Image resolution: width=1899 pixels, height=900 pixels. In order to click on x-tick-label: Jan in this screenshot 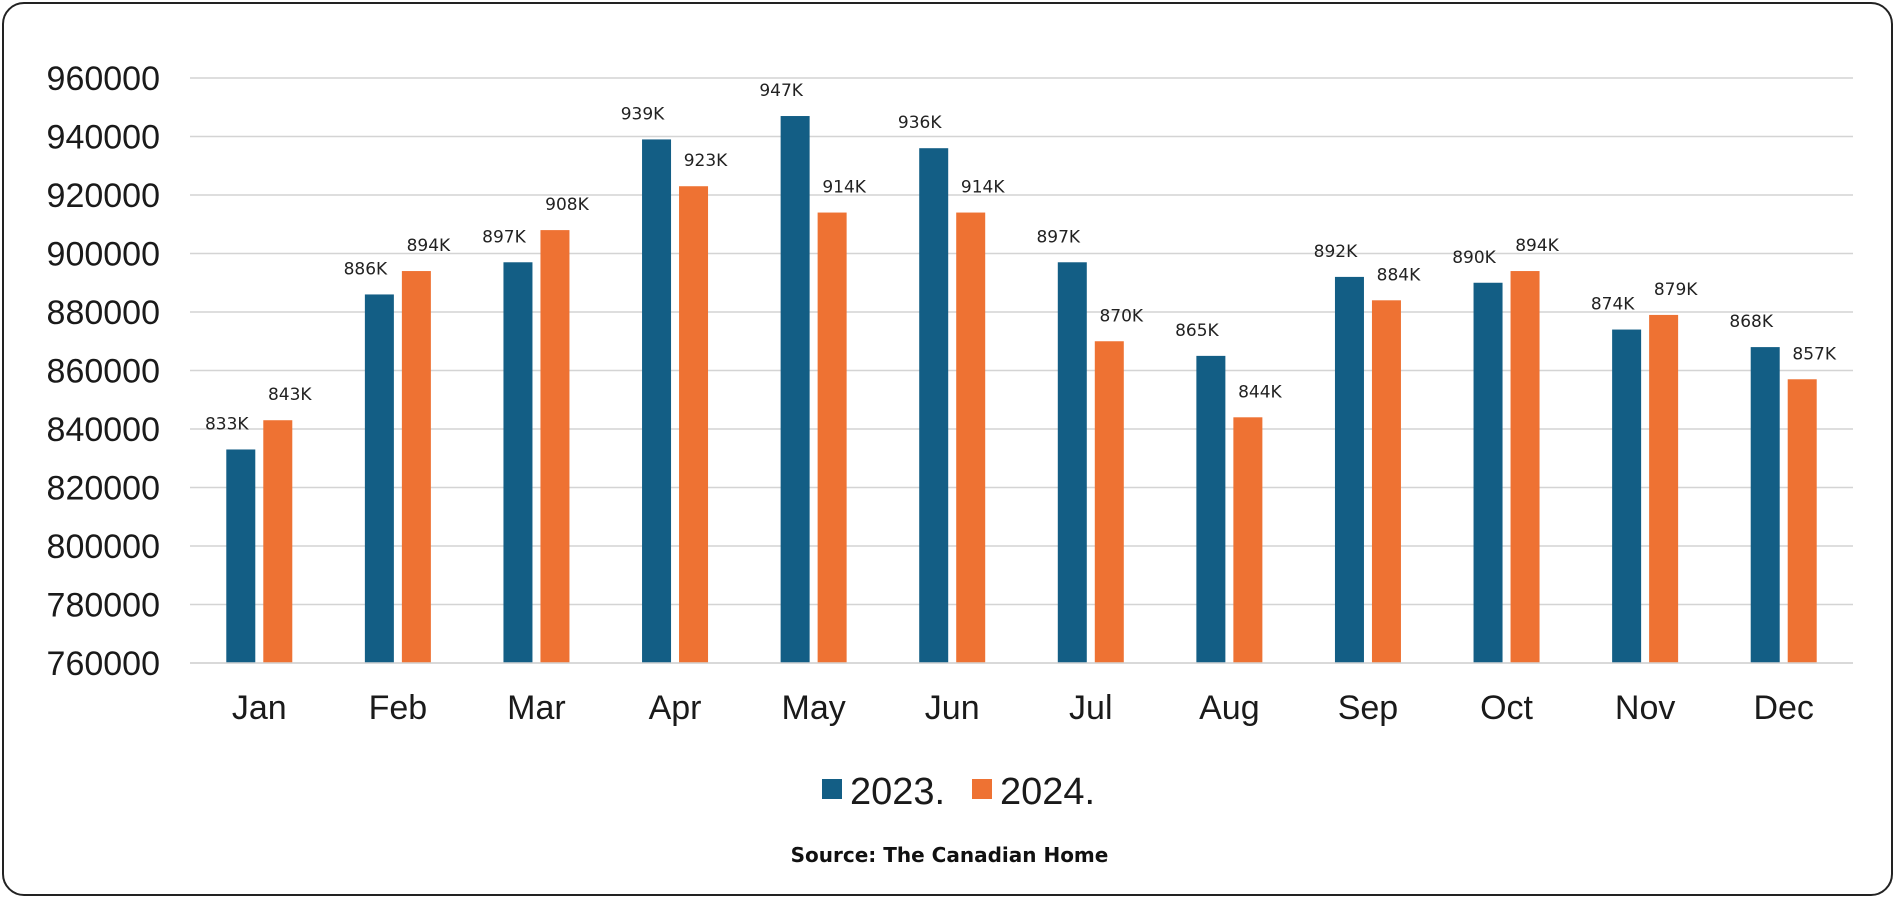, I will do `click(259, 708)`.